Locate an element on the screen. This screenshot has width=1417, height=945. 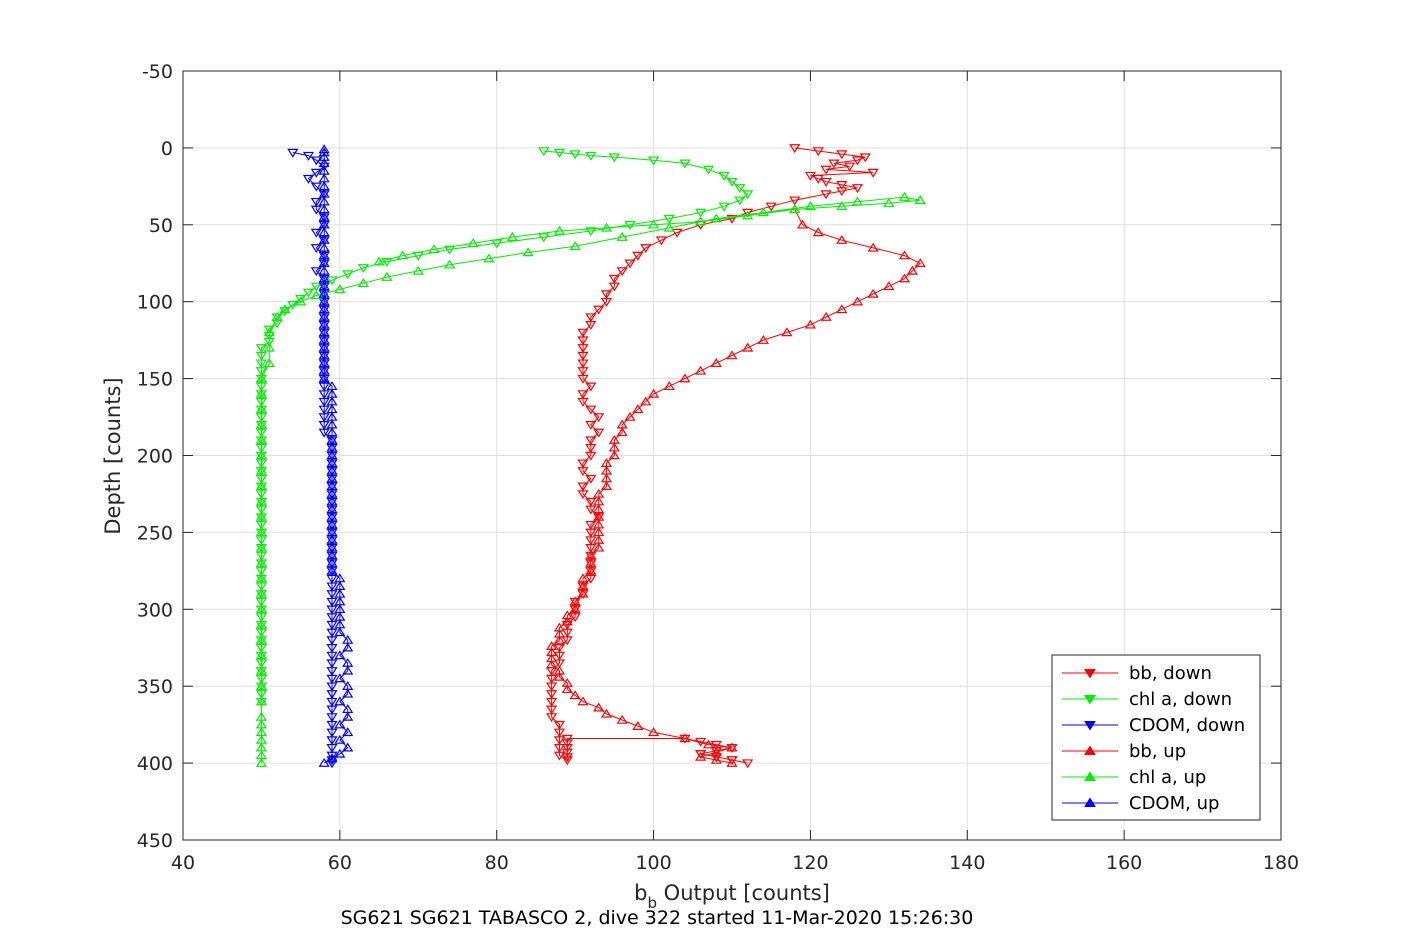
legend-marker is located at coordinates (1090, 776).